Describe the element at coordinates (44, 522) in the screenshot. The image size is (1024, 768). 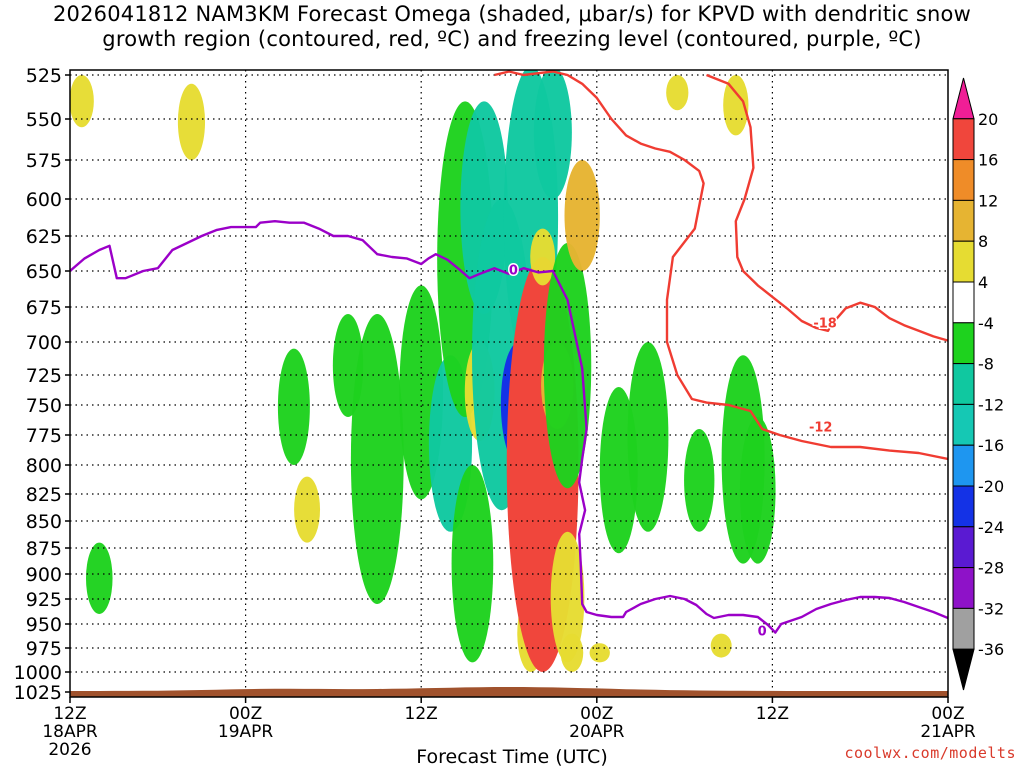
I see `y-tick-label-850: 850` at that location.